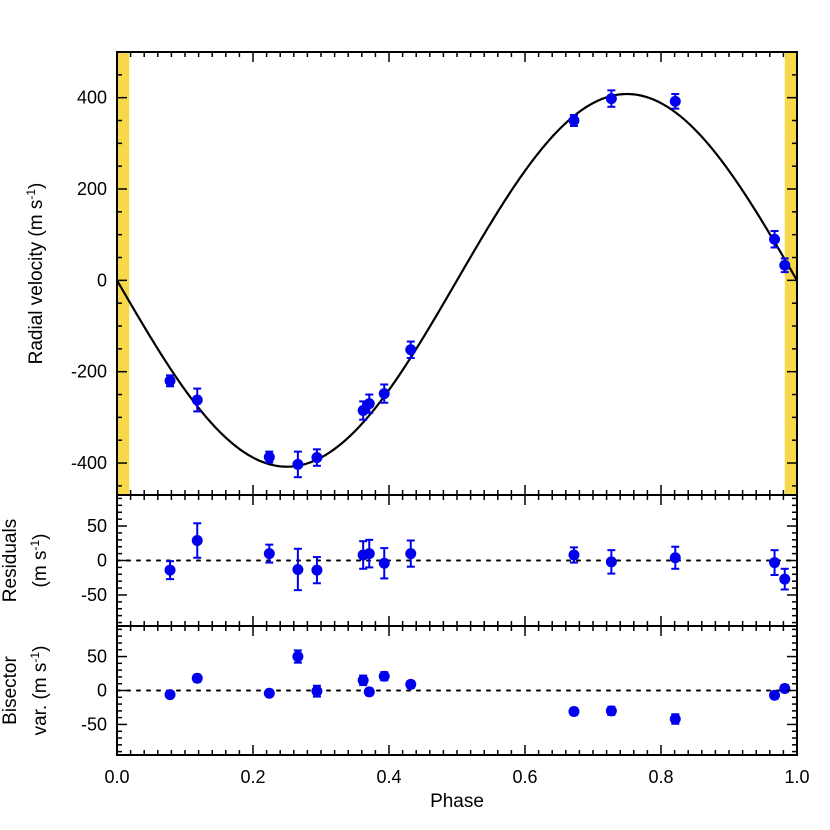 This screenshot has width=830, height=830. I want to click on y-axis-title: (m s-1), so click(39, 561).